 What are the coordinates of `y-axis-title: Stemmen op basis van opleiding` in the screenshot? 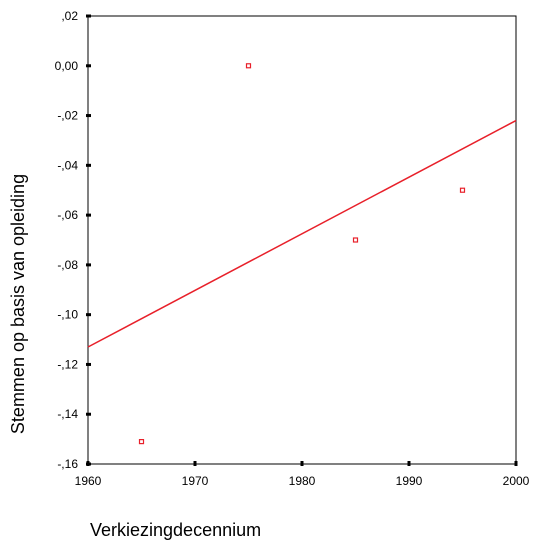 It's located at (18, 304).